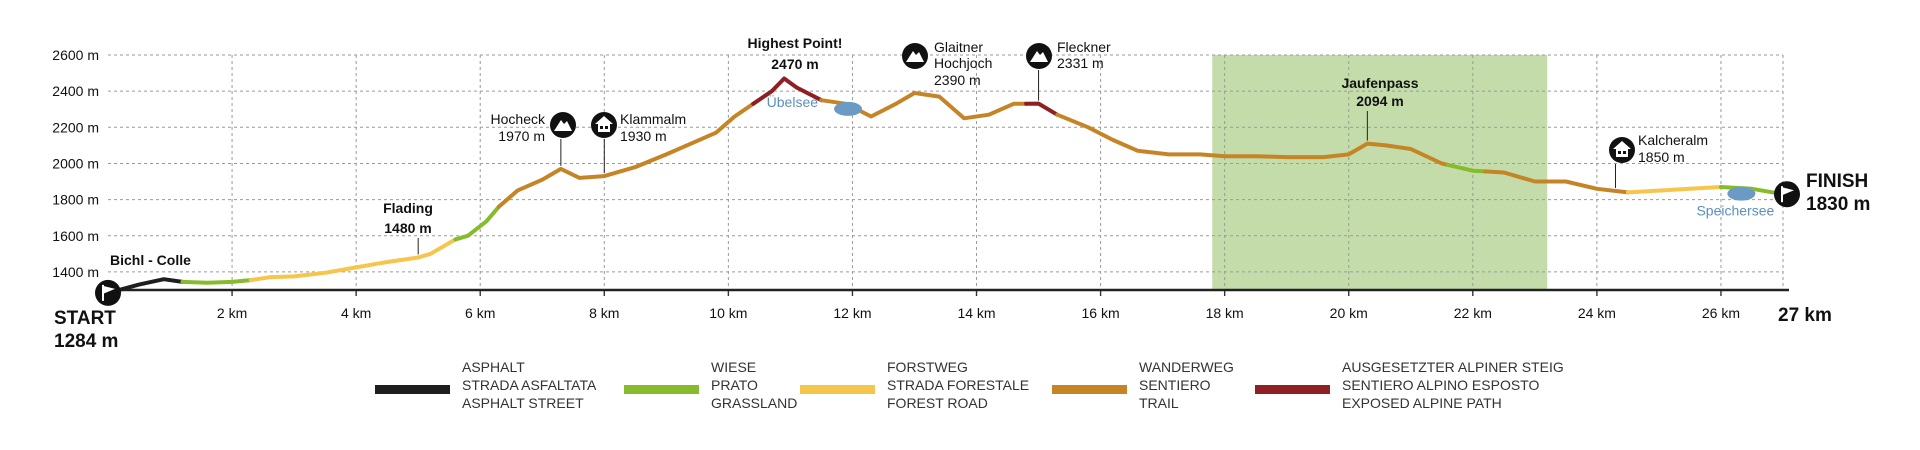 The height and width of the screenshot is (450, 1920). Describe the element at coordinates (1084, 47) in the screenshot. I see `annotation-label: Fleckner` at that location.